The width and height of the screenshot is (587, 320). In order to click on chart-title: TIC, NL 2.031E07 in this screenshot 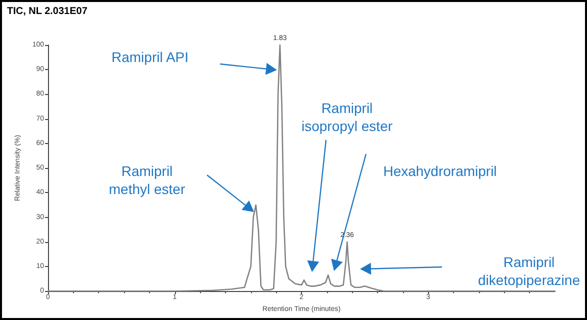, I will do `click(47, 11)`.